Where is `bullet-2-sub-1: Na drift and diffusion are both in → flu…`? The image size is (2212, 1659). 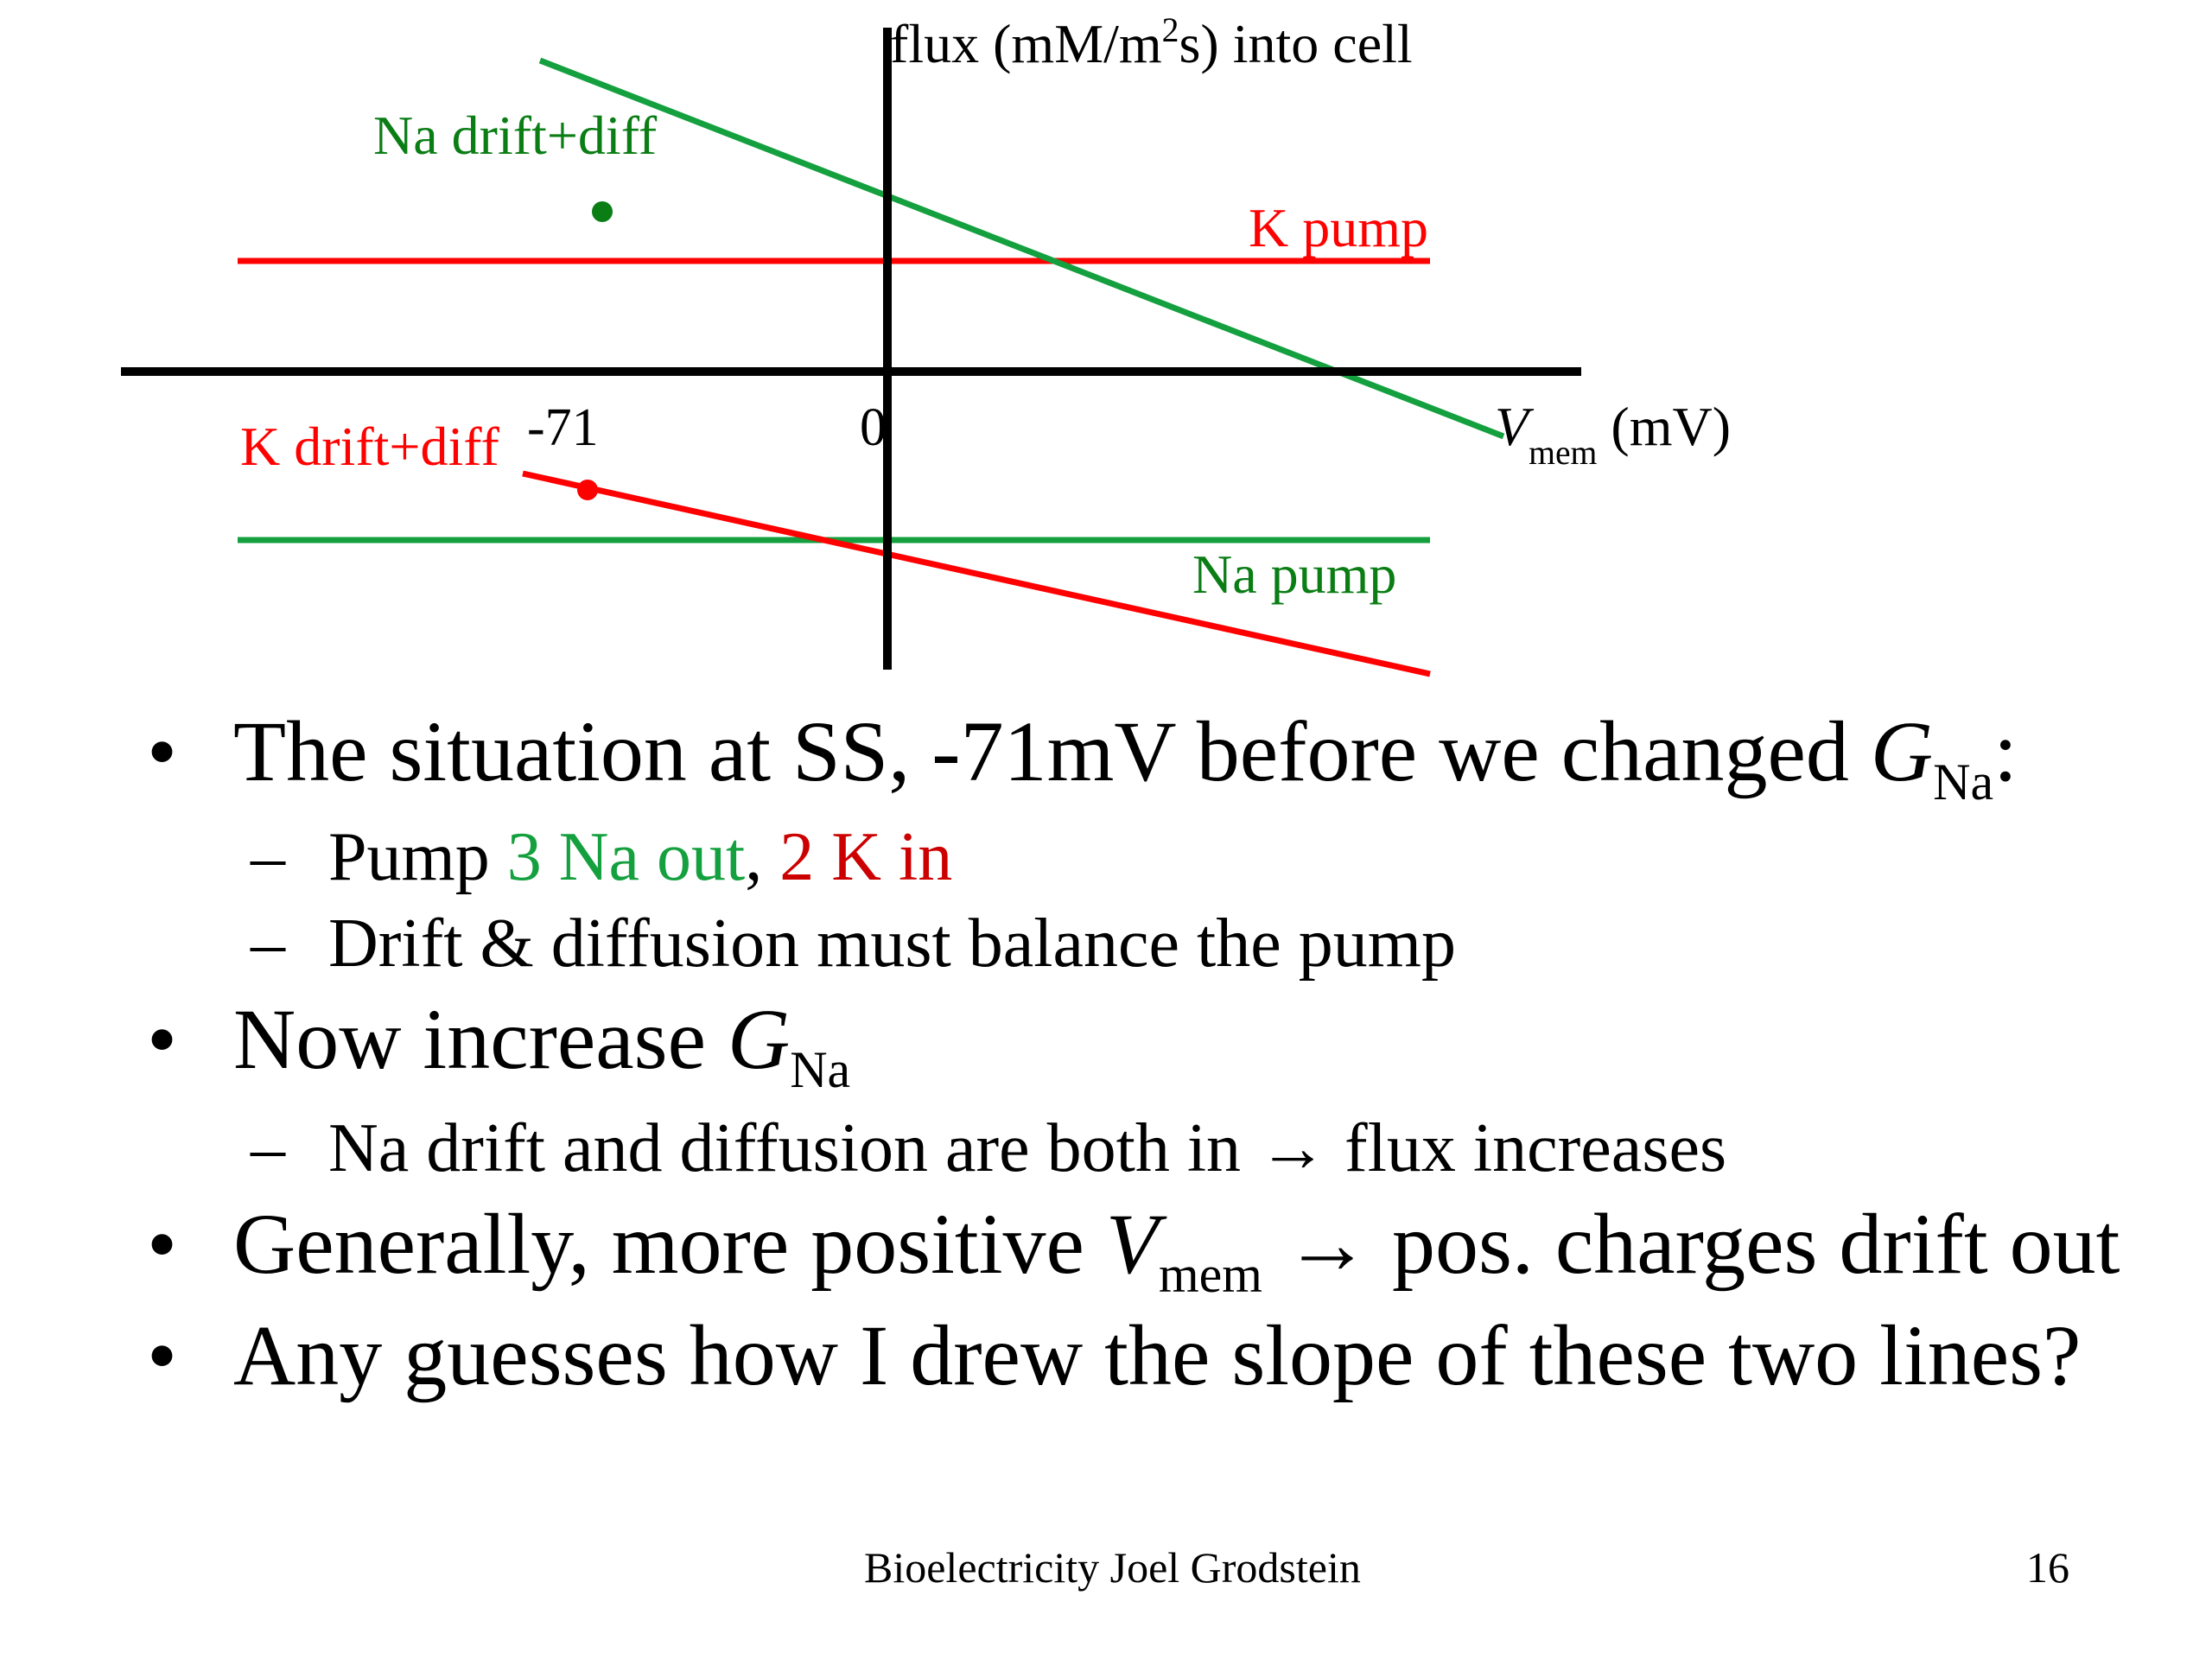
bullet-2-sub-1: Na drift and diffusion are both in → flu… is located at coordinates (1171, 1148).